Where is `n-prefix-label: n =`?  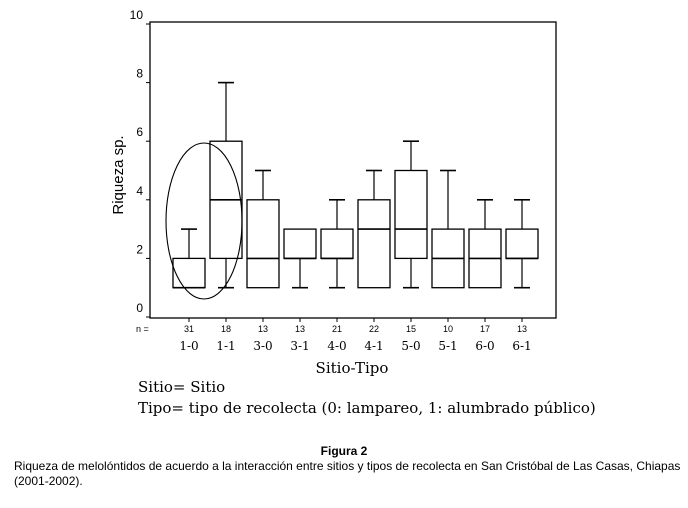
n-prefix-label: n = is located at coordinates (142, 329).